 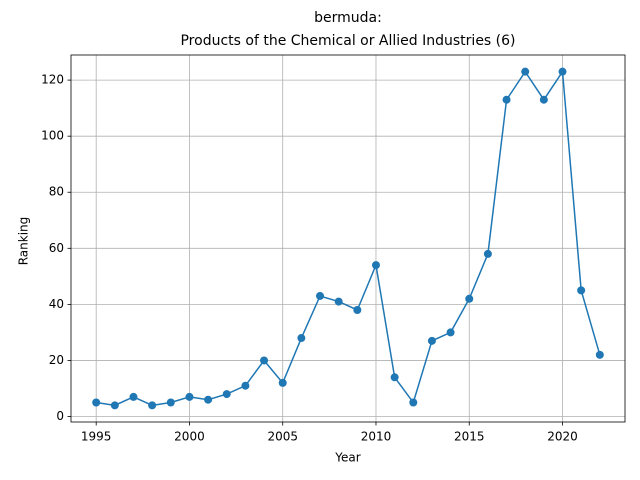 I want to click on y-tick-label: 100, so click(x=52, y=136).